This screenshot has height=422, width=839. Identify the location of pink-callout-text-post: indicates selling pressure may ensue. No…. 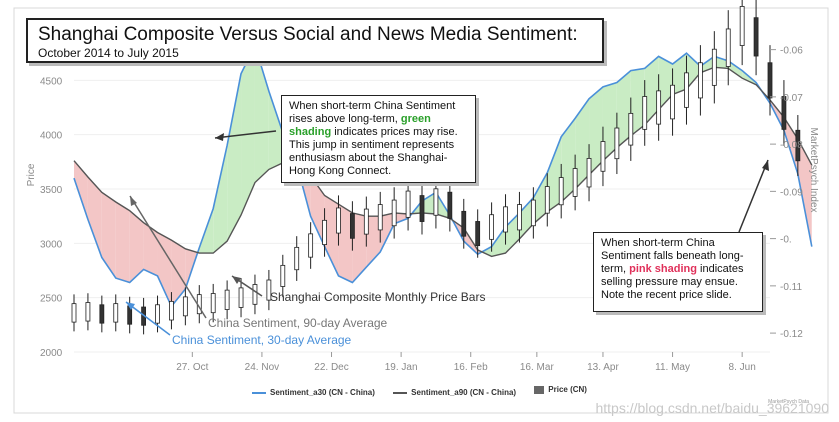
(672, 282).